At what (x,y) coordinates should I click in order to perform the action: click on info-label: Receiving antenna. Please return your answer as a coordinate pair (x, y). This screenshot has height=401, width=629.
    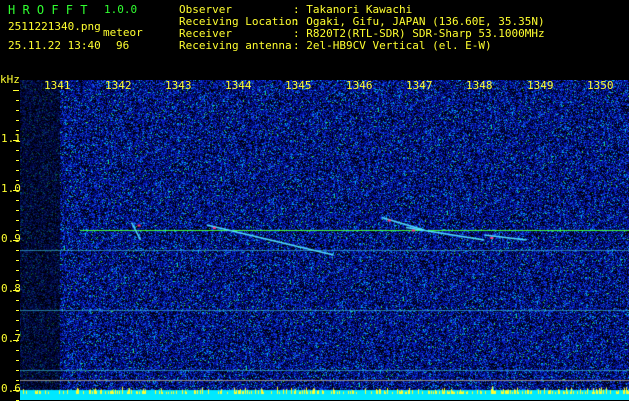
    Looking at the image, I should click on (235, 45).